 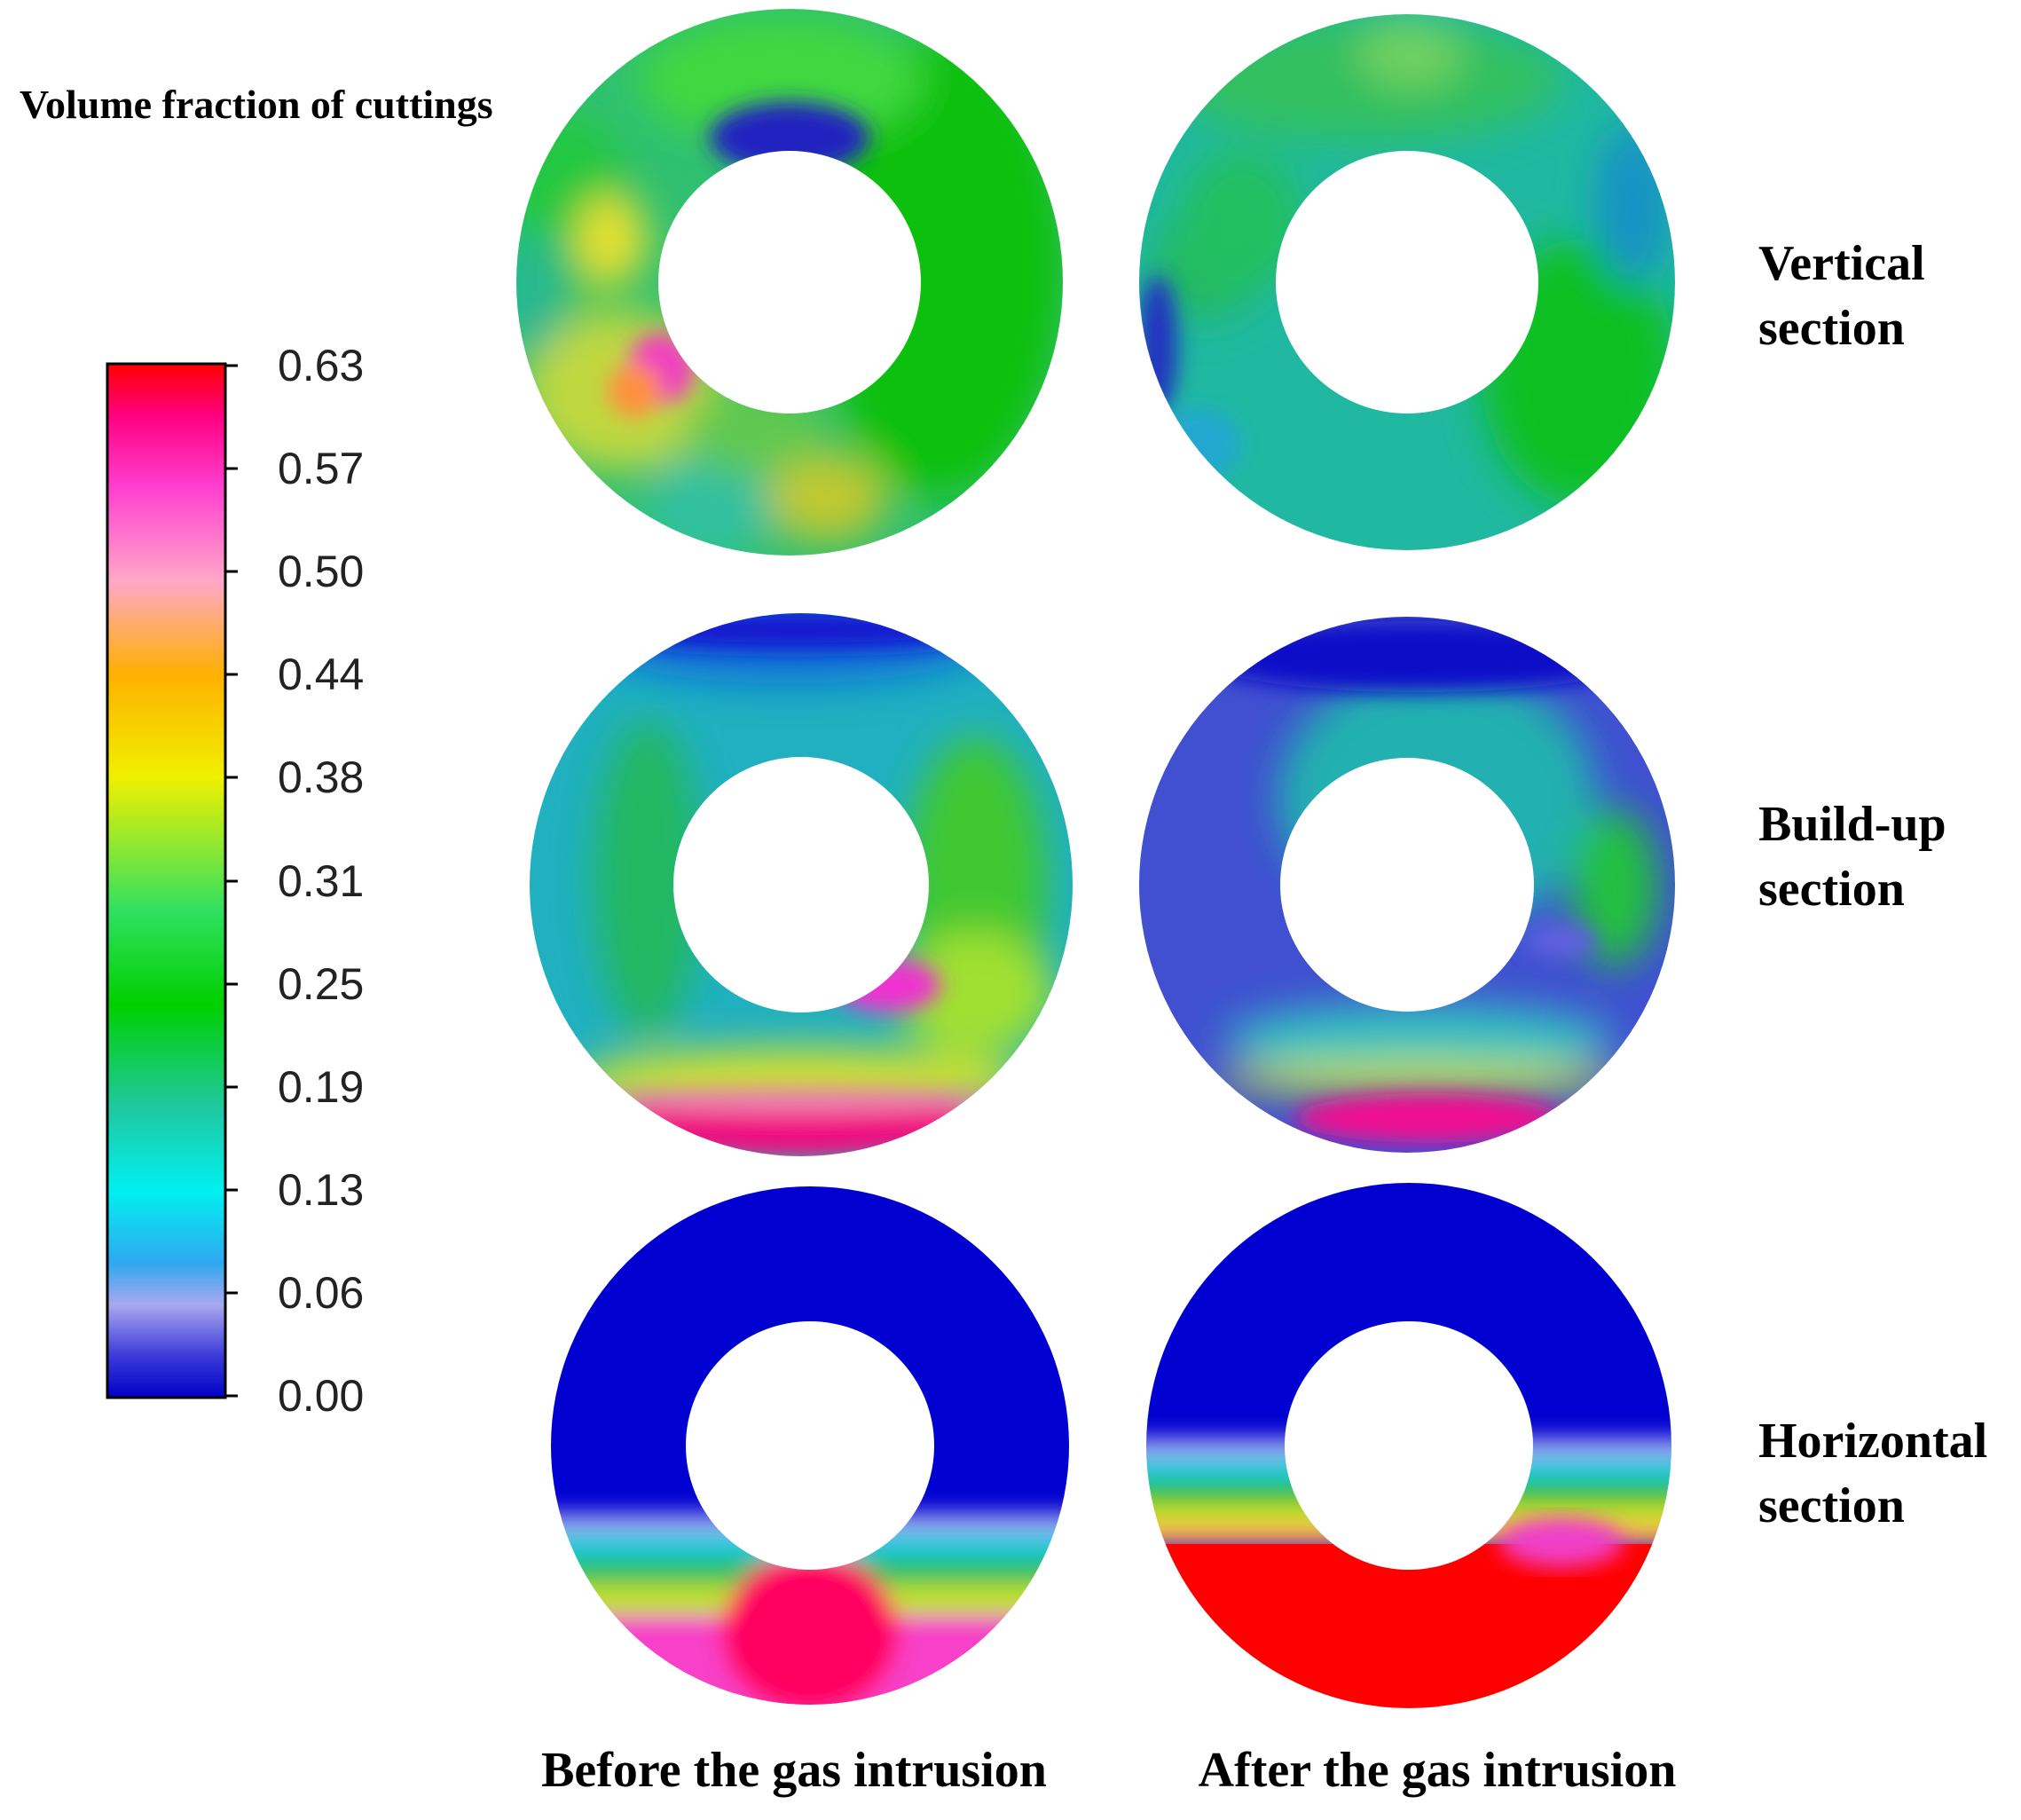 I want to click on colorbar-tick-label: 0.63, so click(x=321, y=365).